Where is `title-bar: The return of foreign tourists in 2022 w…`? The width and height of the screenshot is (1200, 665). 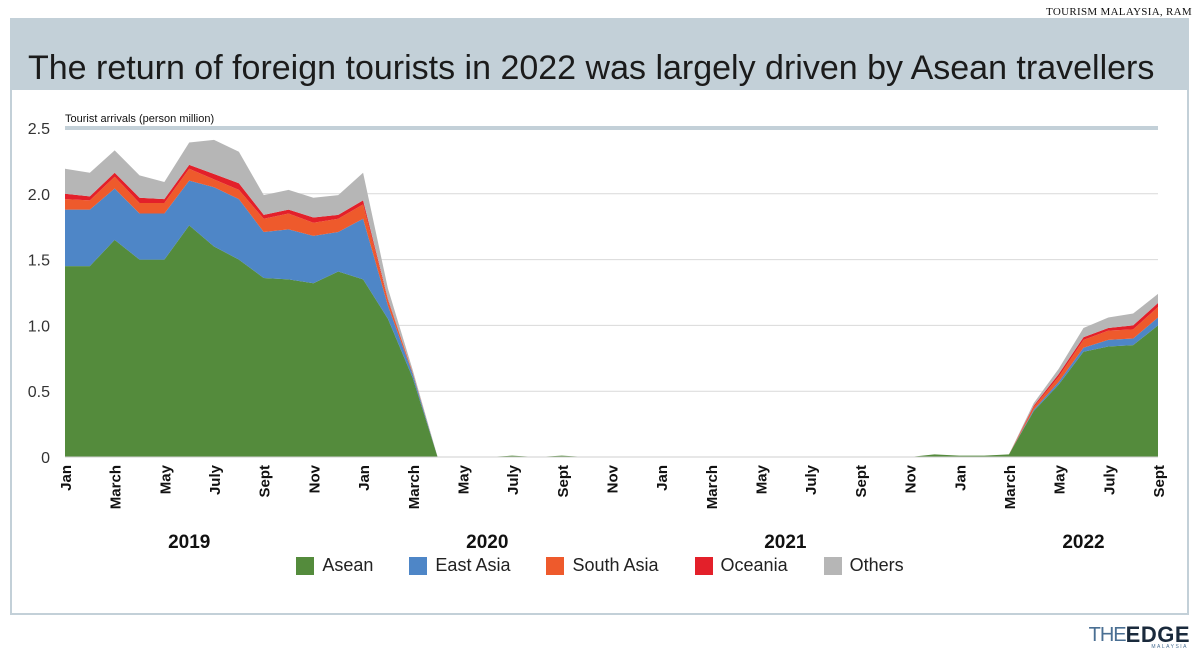 title-bar: The return of foreign tourists in 2022 w… is located at coordinates (599, 55).